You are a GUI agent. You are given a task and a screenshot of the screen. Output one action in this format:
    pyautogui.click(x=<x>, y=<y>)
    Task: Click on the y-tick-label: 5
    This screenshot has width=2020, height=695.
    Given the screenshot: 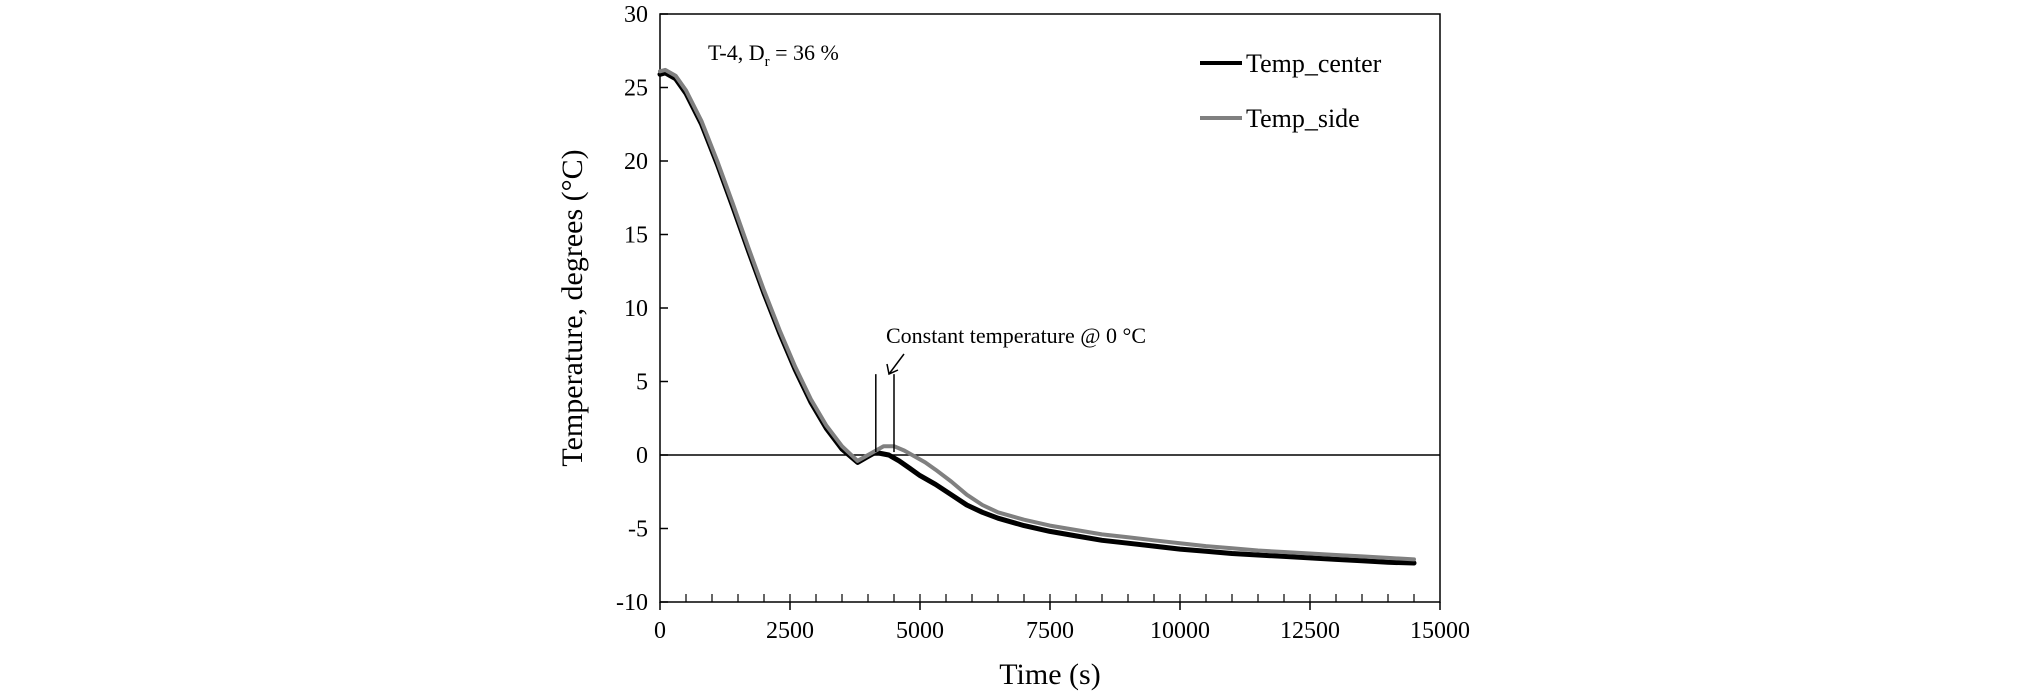 What is the action you would take?
    pyautogui.click(x=642, y=383)
    